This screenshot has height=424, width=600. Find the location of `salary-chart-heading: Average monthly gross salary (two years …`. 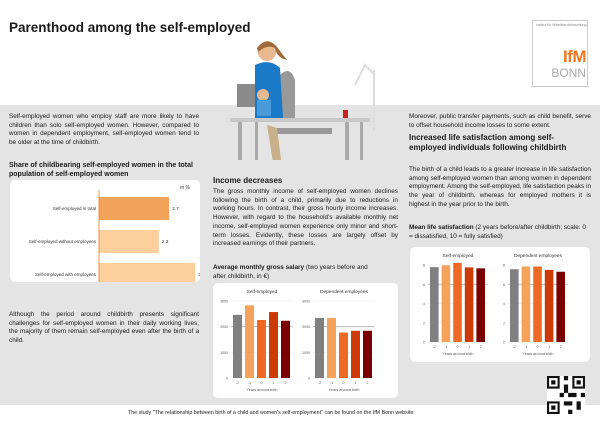

salary-chart-heading: Average monthly gross salary (two years … is located at coordinates (293, 272).